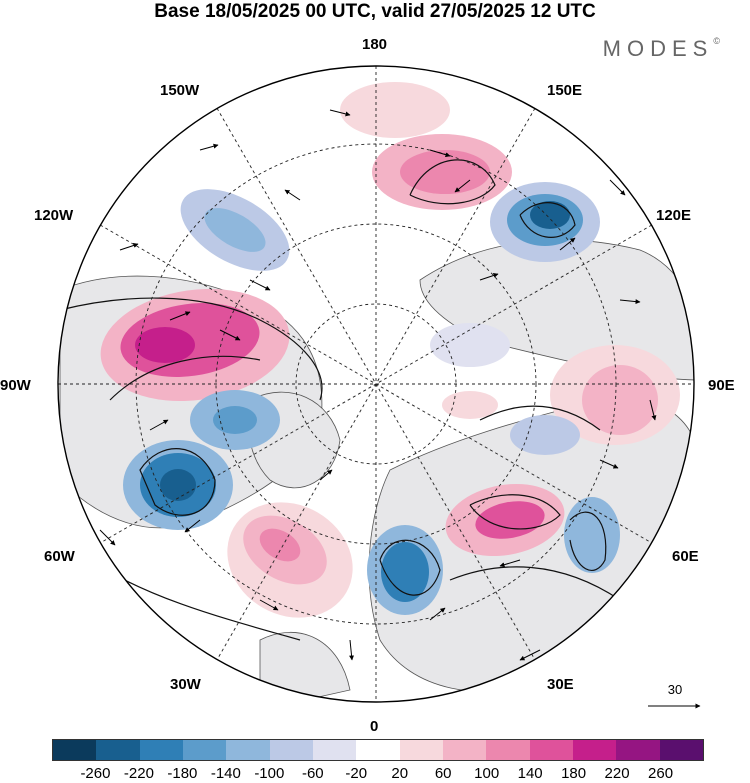 The image size is (750, 783). What do you see at coordinates (487, 773) in the screenshot?
I see `colorbar-tick-label: 100` at bounding box center [487, 773].